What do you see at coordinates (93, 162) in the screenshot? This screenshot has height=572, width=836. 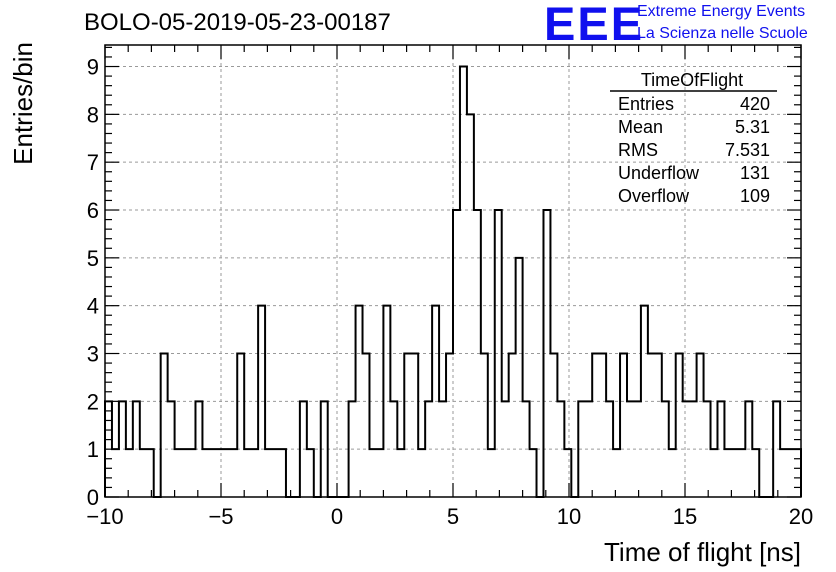 I see `y-tick-label: 7` at bounding box center [93, 162].